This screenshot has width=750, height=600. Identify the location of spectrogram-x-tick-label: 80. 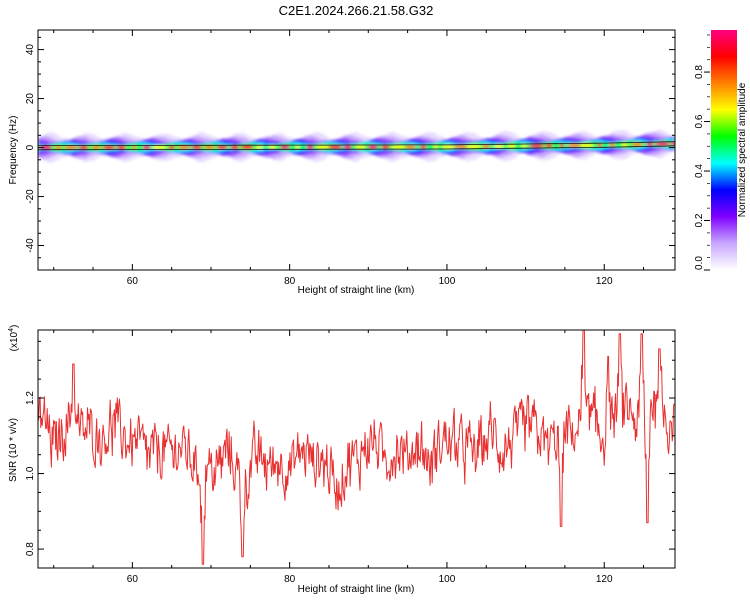
(290, 281).